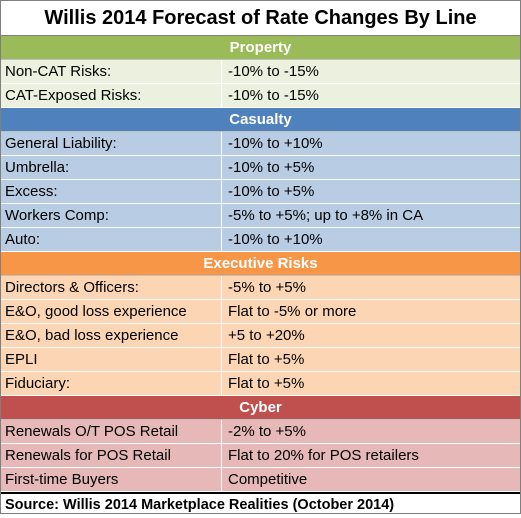 The height and width of the screenshot is (518, 521). I want to click on table-row: General Liability: -10% to +10%, so click(260, 144).